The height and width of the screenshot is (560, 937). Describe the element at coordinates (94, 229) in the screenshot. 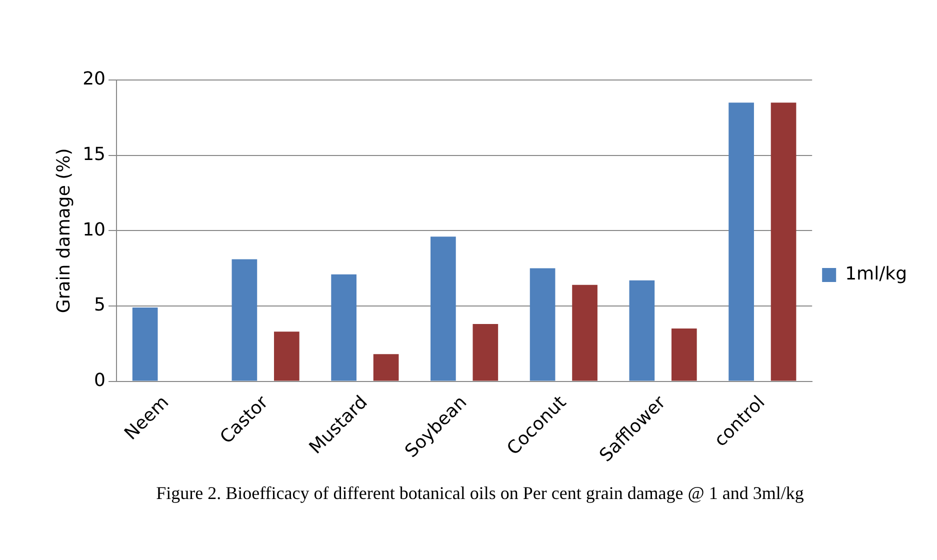

I see `y-tick-label: 10` at that location.